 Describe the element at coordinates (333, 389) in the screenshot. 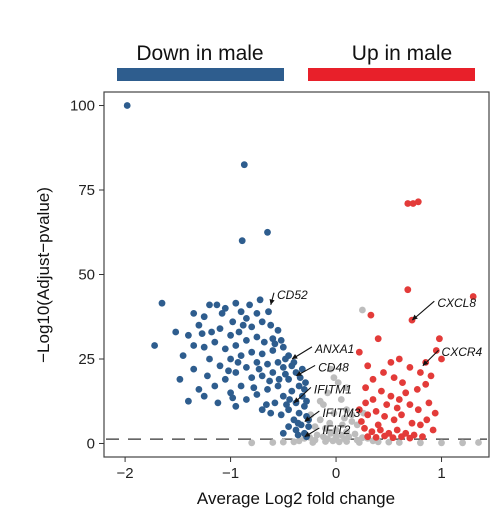

I see `gene-label: IFITM1` at that location.